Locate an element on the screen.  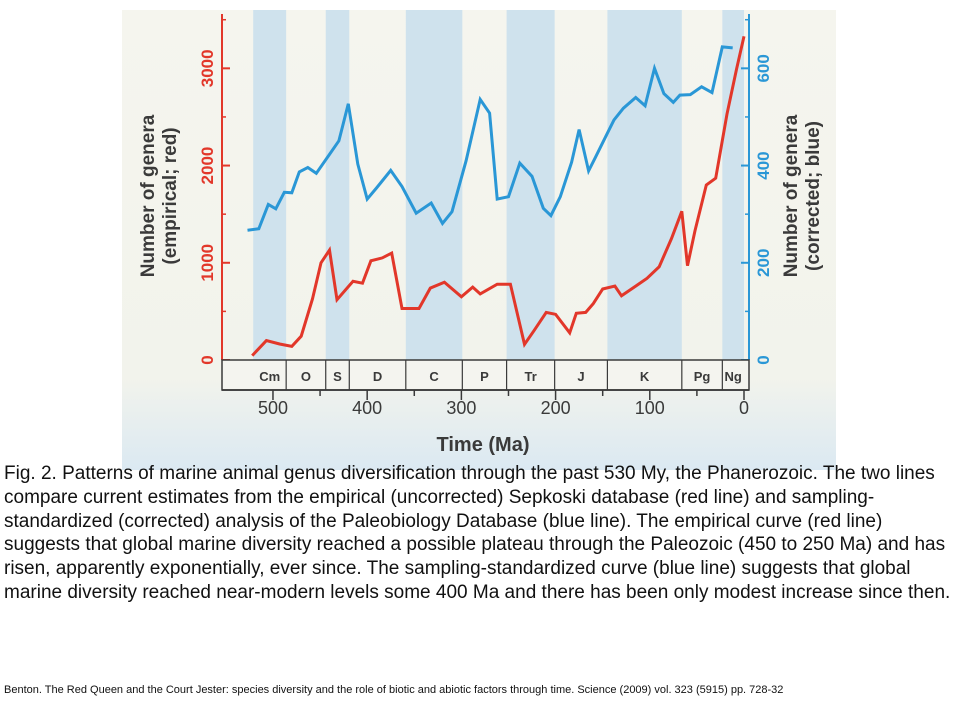
left-axis-title-line: (empirical; red) is located at coordinates (170, 195).